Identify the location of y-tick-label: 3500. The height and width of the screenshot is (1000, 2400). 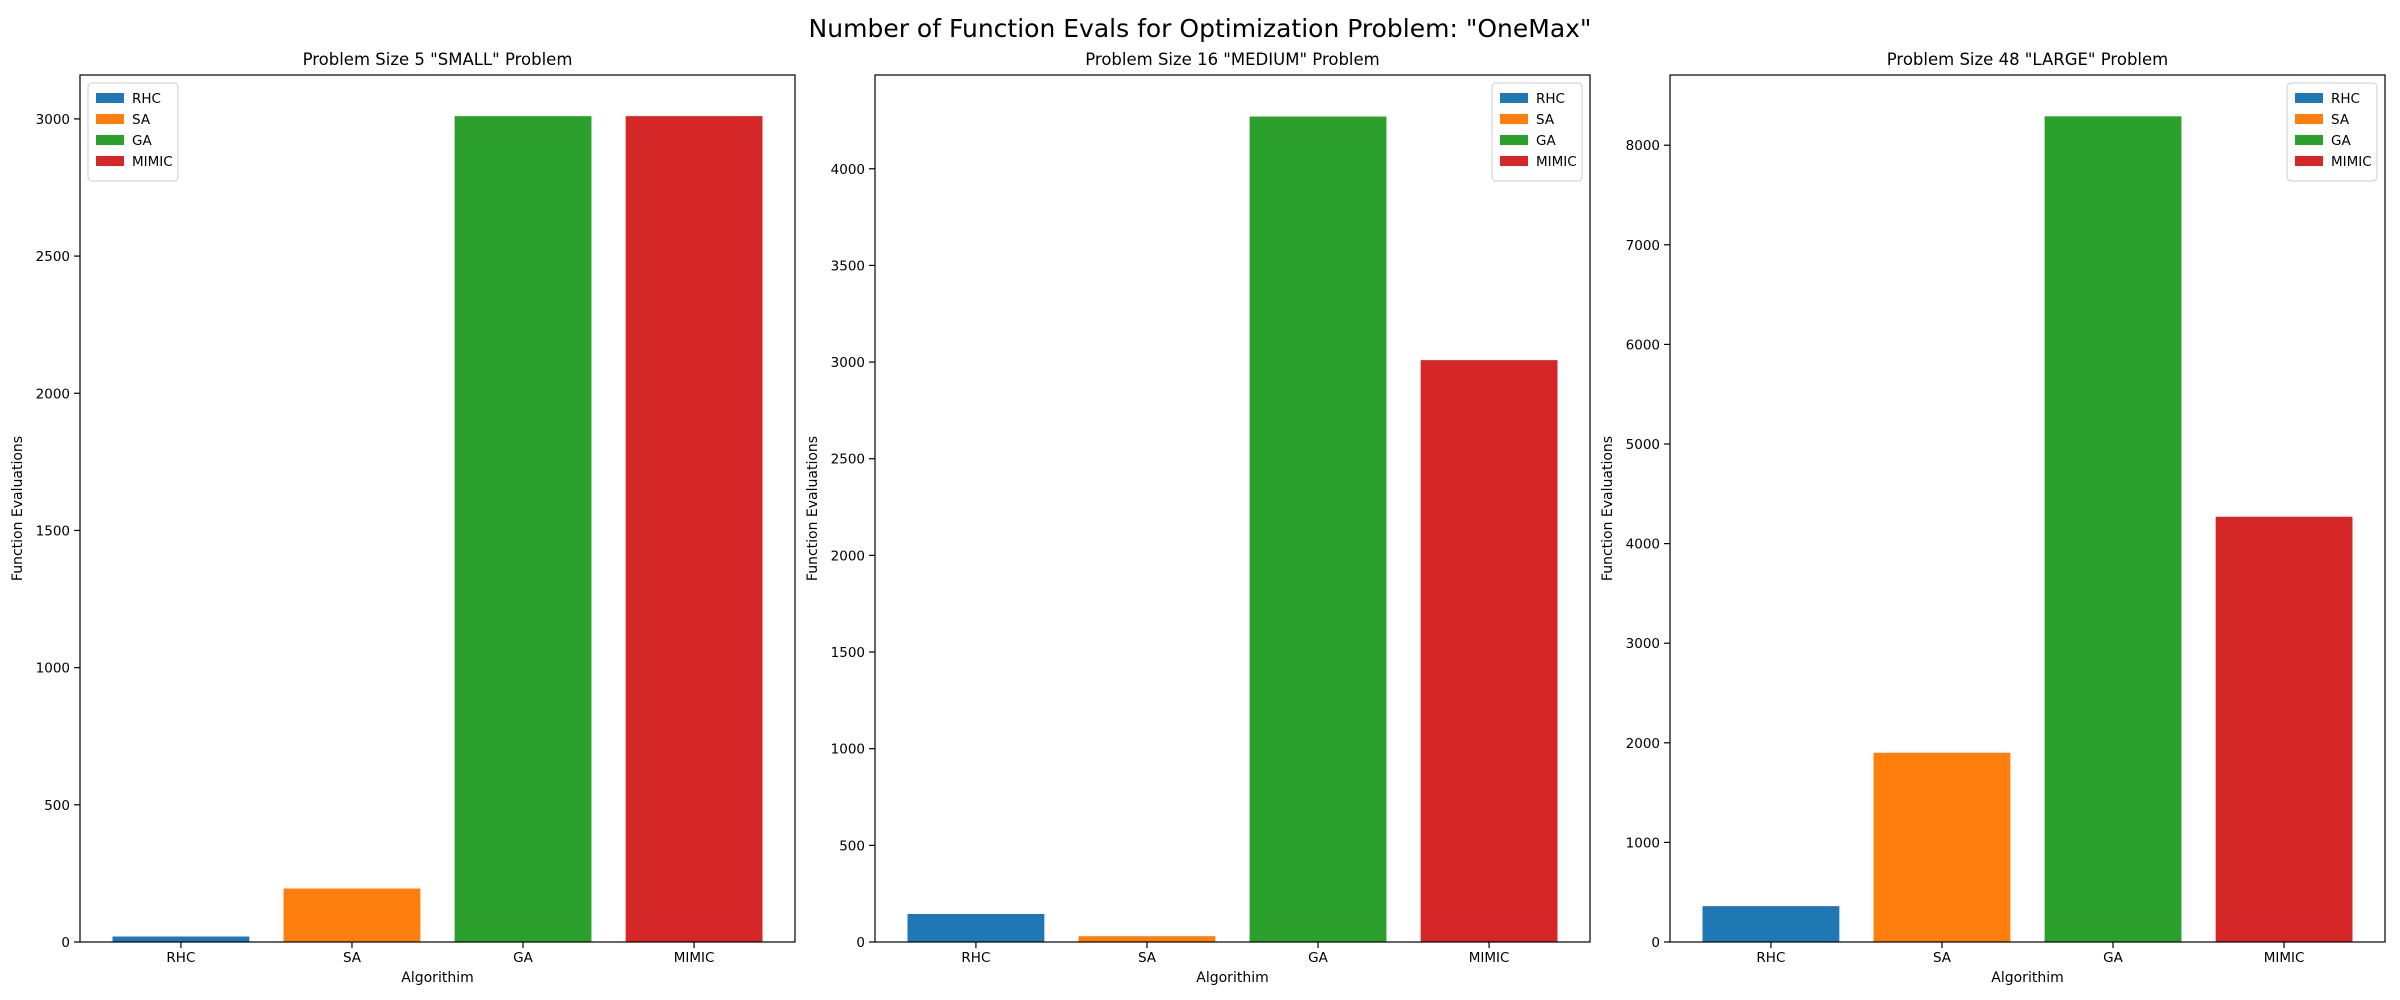
(848, 266).